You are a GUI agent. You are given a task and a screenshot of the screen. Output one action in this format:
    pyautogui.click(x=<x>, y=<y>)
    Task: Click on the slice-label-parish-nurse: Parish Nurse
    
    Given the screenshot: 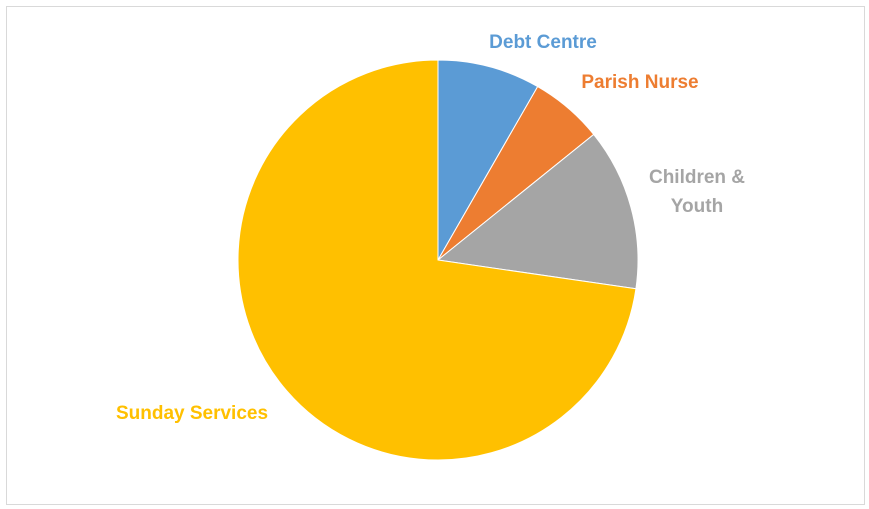 What is the action you would take?
    pyautogui.click(x=639, y=82)
    